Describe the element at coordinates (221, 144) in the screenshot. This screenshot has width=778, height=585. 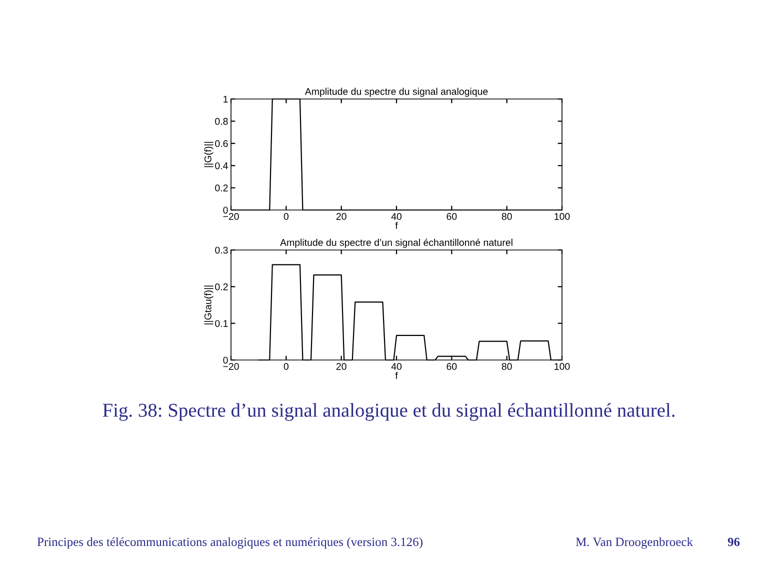
I see `y-tick-label: 0.6` at that location.